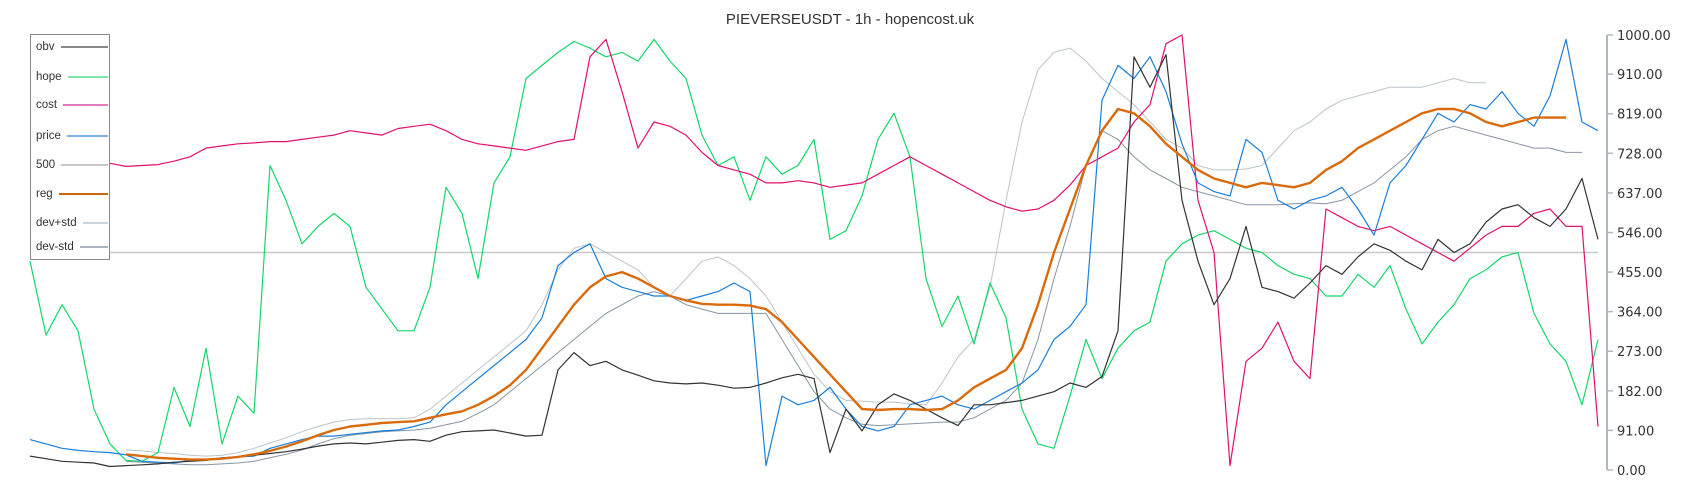 The image size is (1700, 500). Describe the element at coordinates (1640, 352) in the screenshot. I see `y-tick-label: 273.00` at that location.